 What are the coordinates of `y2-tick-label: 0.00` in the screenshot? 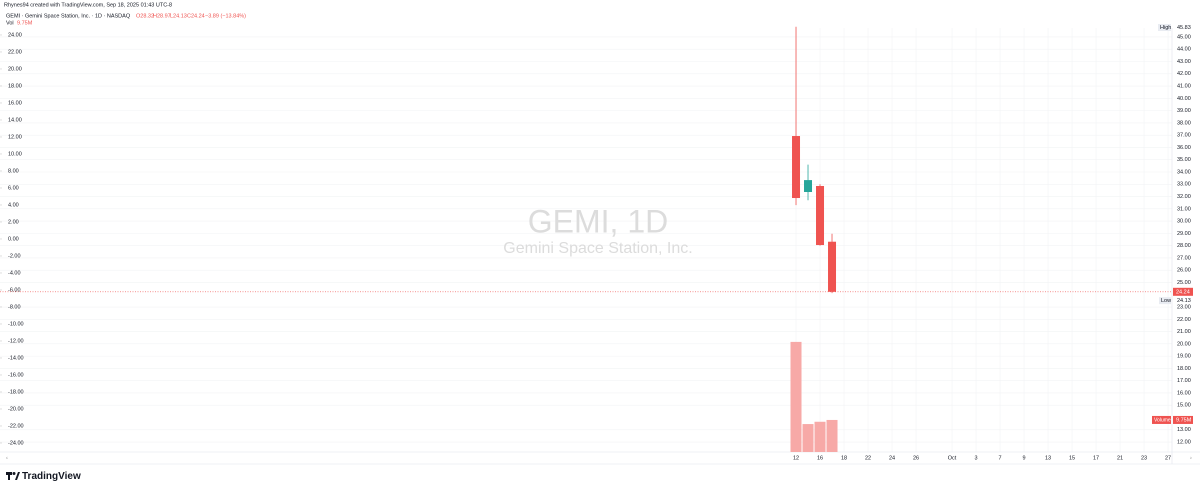 It's located at (13, 239).